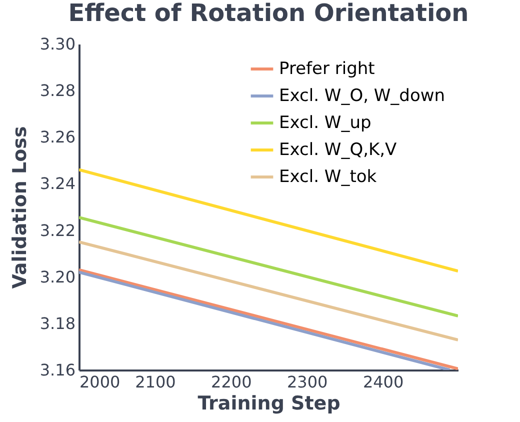 The width and height of the screenshot is (520, 422). What do you see at coordinates (58, 90) in the screenshot?
I see `y-tick-label: 3.28` at bounding box center [58, 90].